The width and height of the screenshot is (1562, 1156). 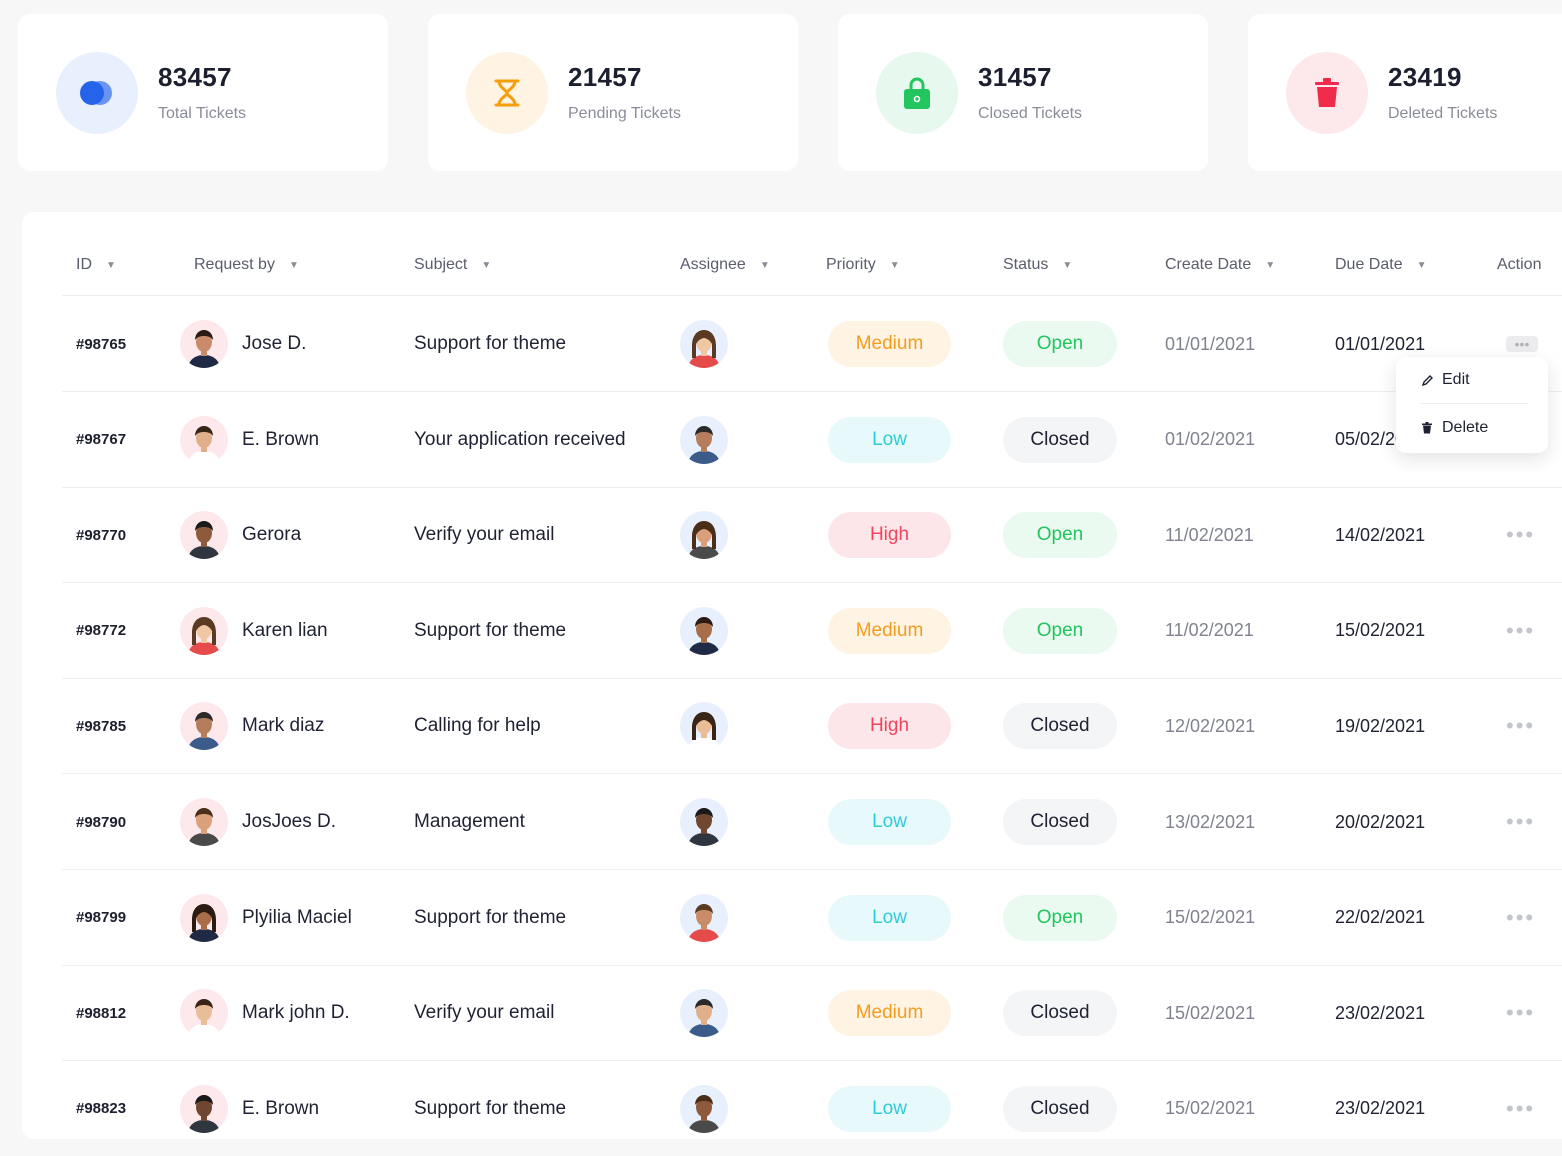 What do you see at coordinates (725, 264) in the screenshot?
I see `sort-assignee: Assignee ▼` at bounding box center [725, 264].